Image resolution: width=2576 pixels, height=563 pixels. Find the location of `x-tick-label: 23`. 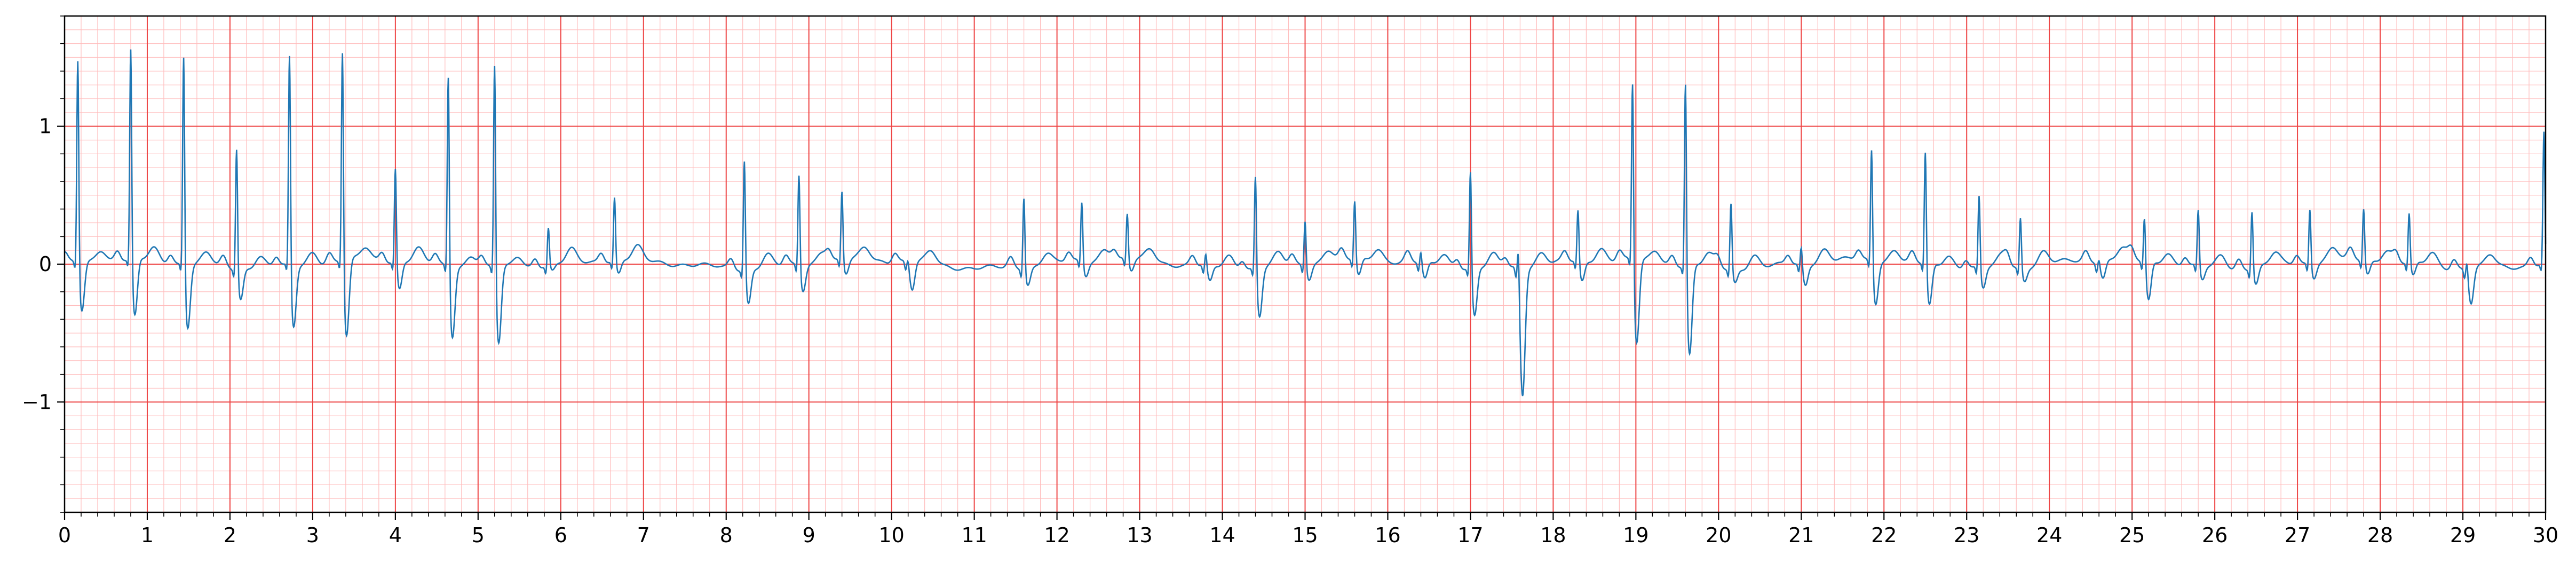

x-tick-label: 23 is located at coordinates (1966, 535).